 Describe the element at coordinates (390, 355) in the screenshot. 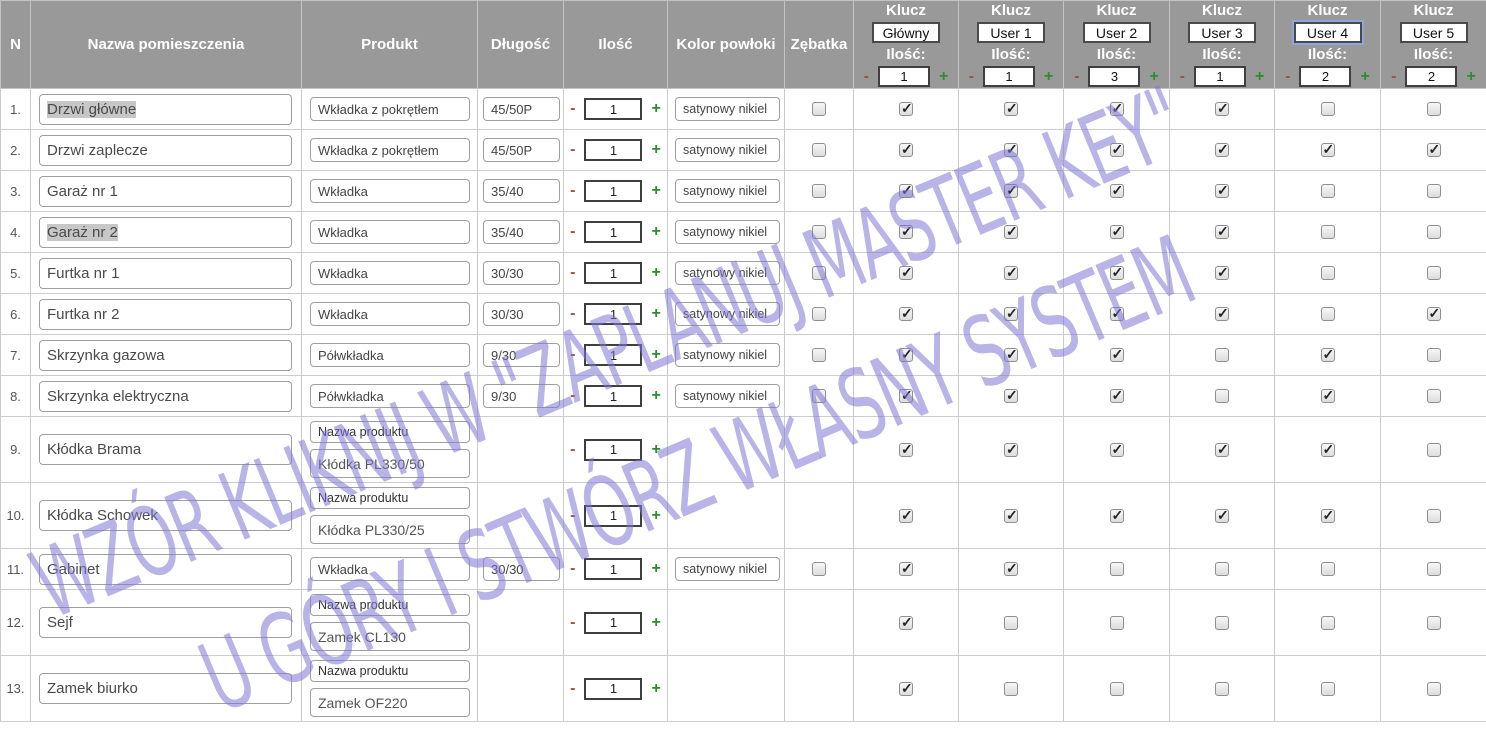

I see `product-input: Półwkładka` at that location.